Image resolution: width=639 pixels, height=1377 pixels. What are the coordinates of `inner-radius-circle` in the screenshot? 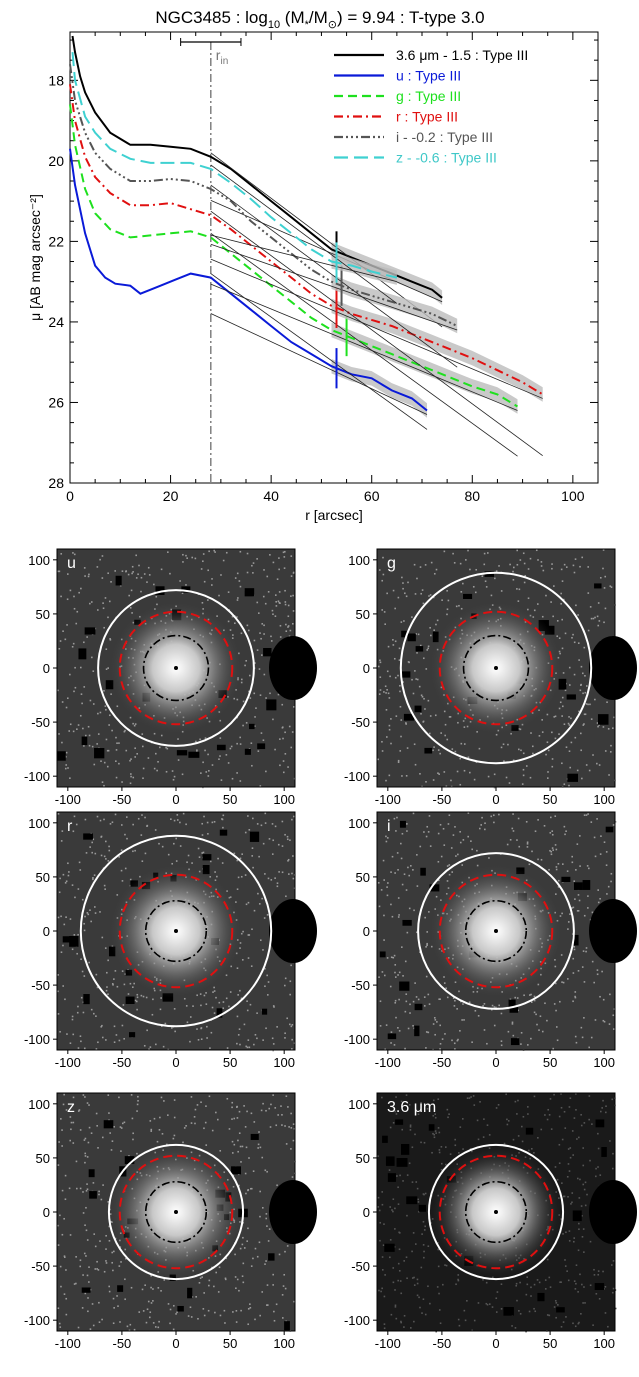 It's located at (176, 1212).